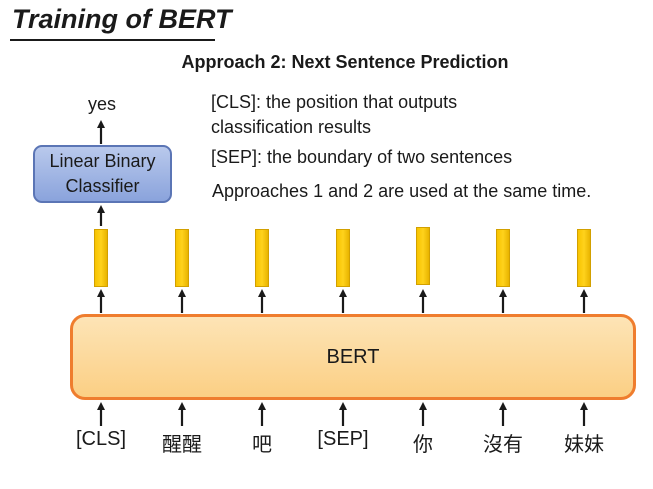 The width and height of the screenshot is (653, 489). I want to click on title-underline, so click(112, 40).